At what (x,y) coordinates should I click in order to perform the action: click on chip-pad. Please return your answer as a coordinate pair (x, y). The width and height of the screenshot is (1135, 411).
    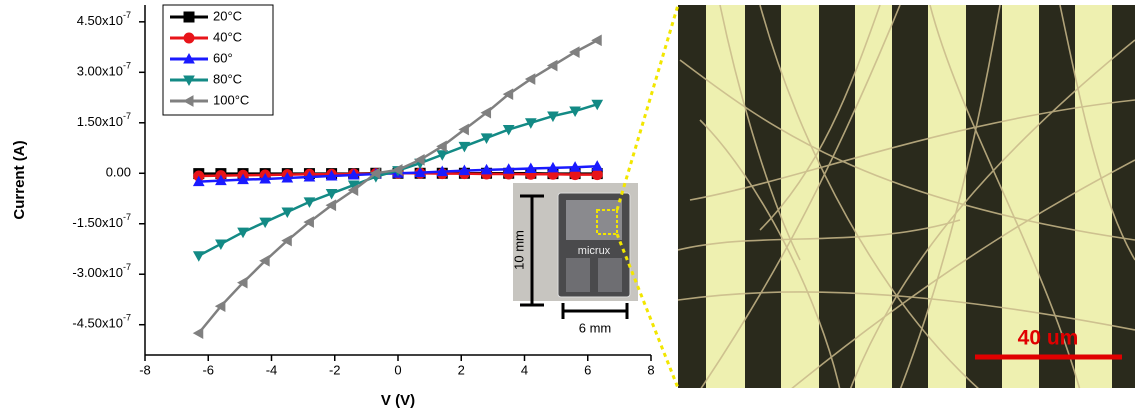
    Looking at the image, I should click on (578, 275).